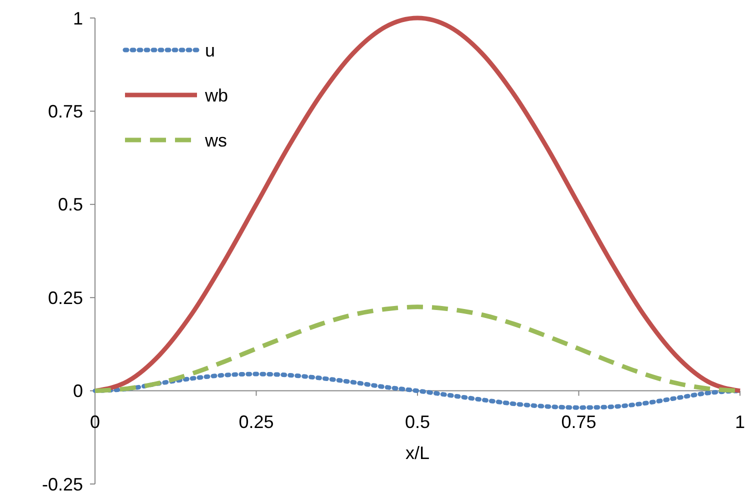  What do you see at coordinates (95, 422) in the screenshot?
I see `x-tick-label: 0` at bounding box center [95, 422].